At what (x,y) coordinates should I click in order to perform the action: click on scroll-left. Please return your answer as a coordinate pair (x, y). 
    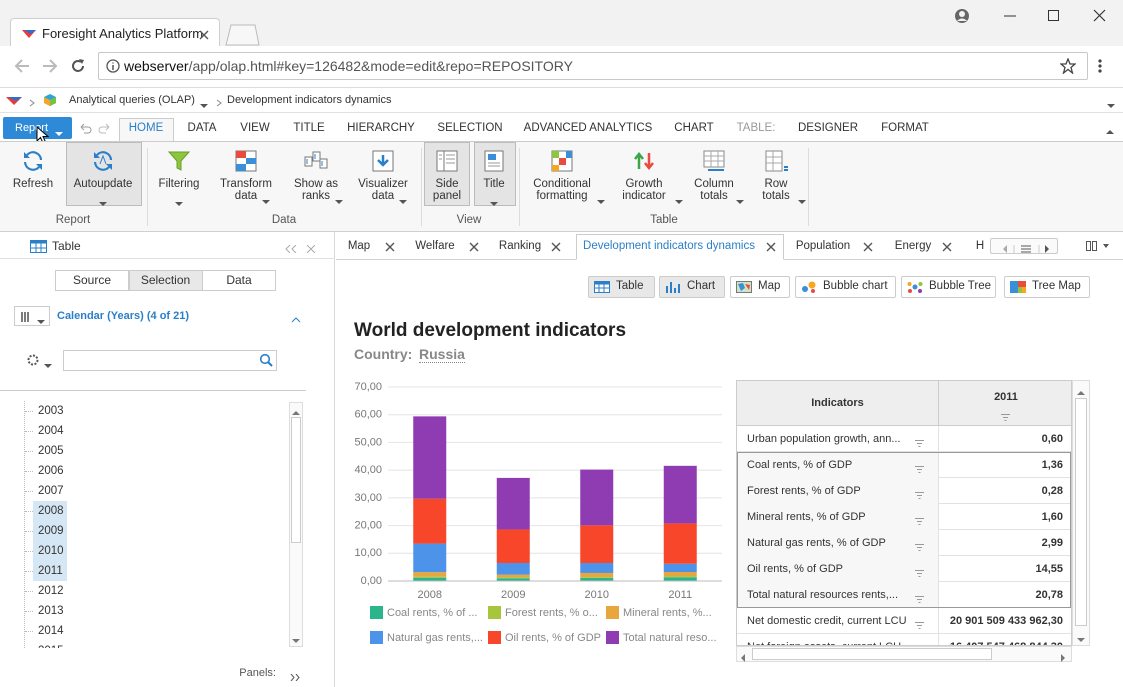
    Looking at the image, I should click on (743, 656).